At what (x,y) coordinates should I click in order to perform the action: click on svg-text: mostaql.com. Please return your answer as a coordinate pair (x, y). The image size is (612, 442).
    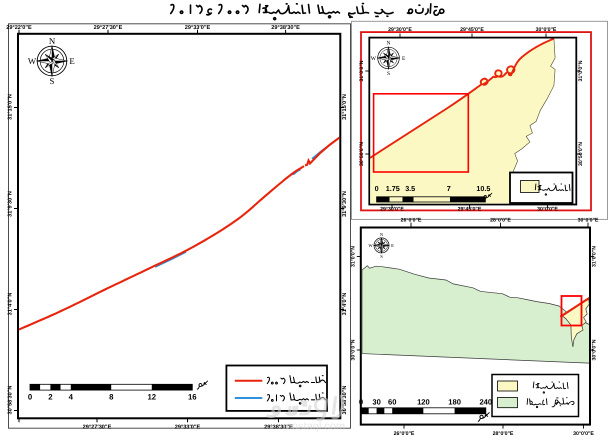
    Looking at the image, I should click on (314, 427).